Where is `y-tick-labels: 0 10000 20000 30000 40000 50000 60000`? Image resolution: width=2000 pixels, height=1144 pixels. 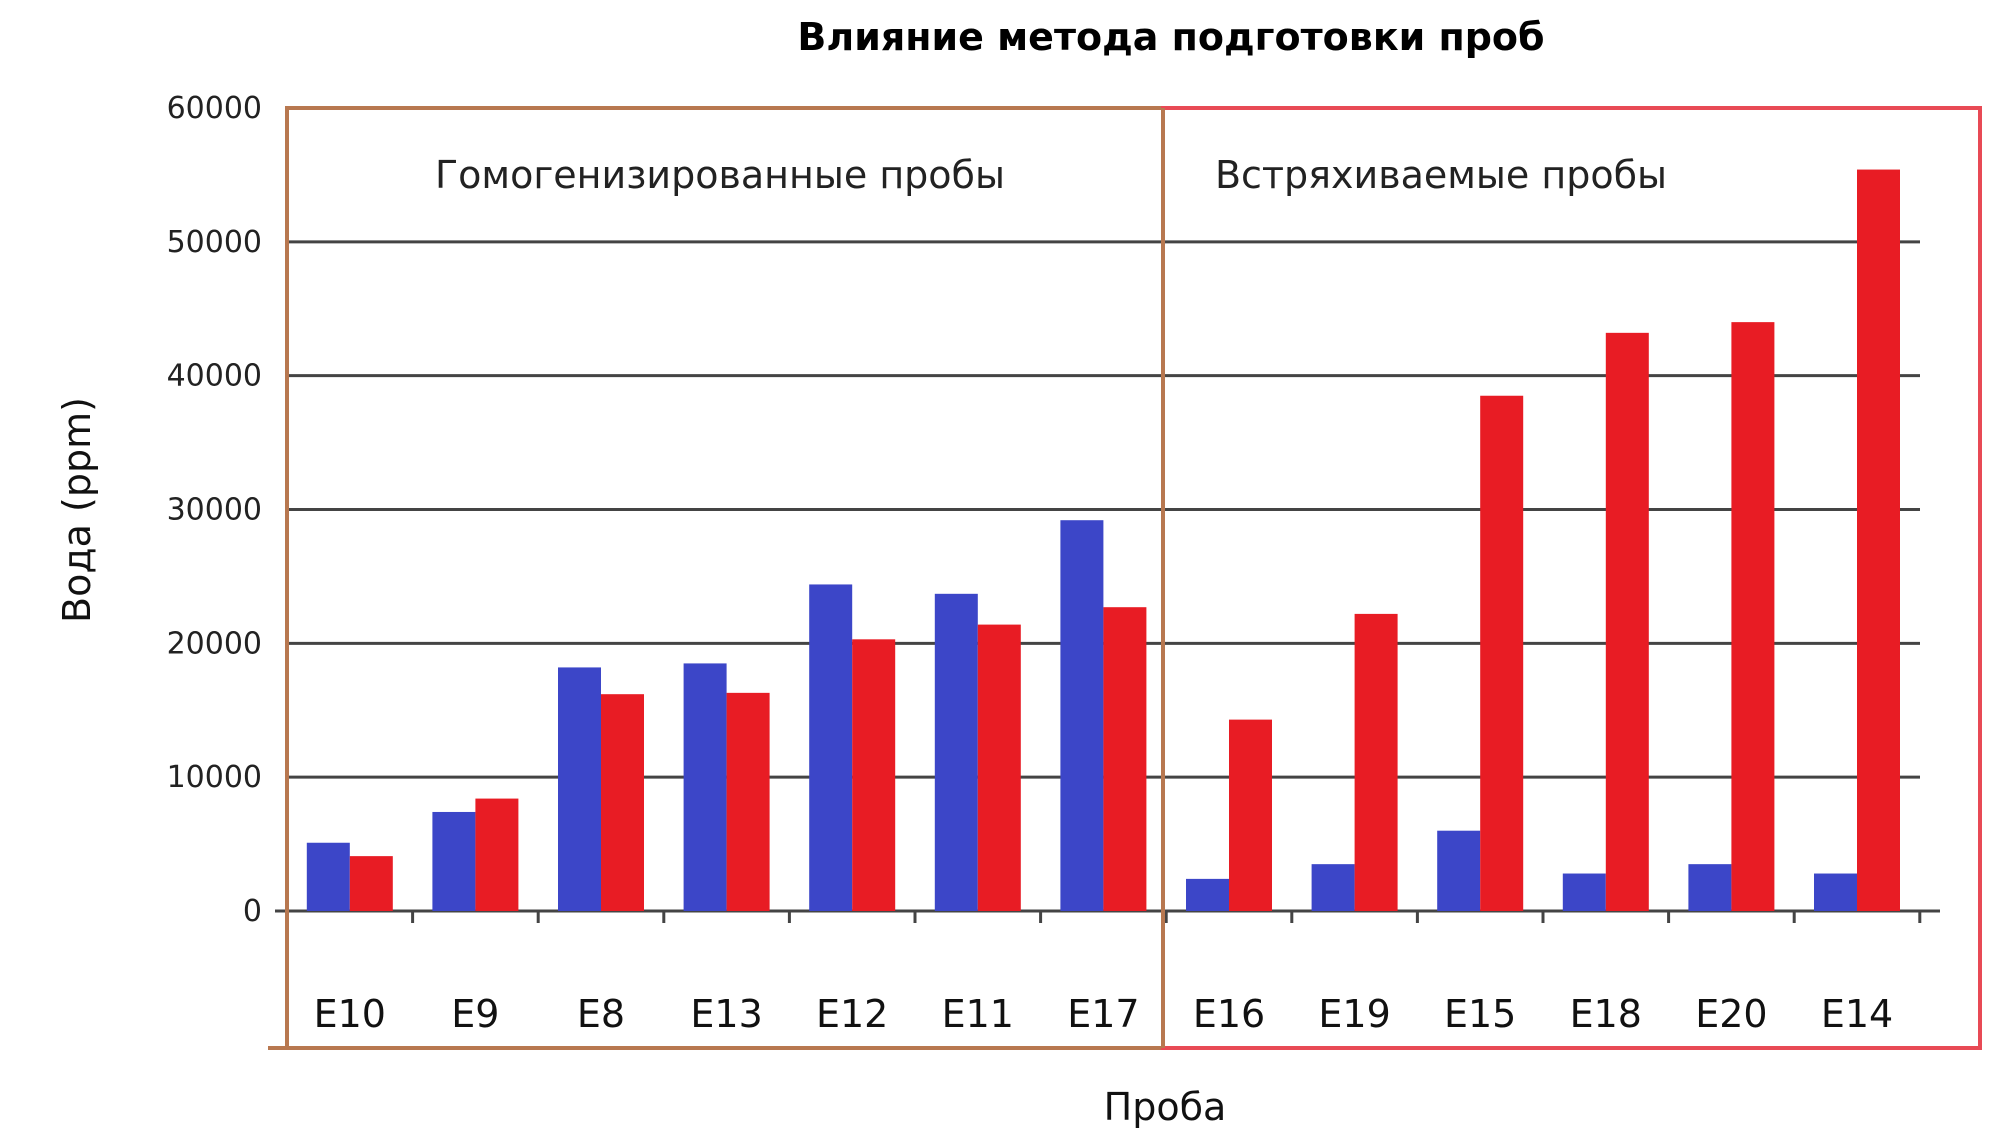 y-tick-labels: 0 10000 20000 30000 40000 50000 60000 is located at coordinates (214, 510).